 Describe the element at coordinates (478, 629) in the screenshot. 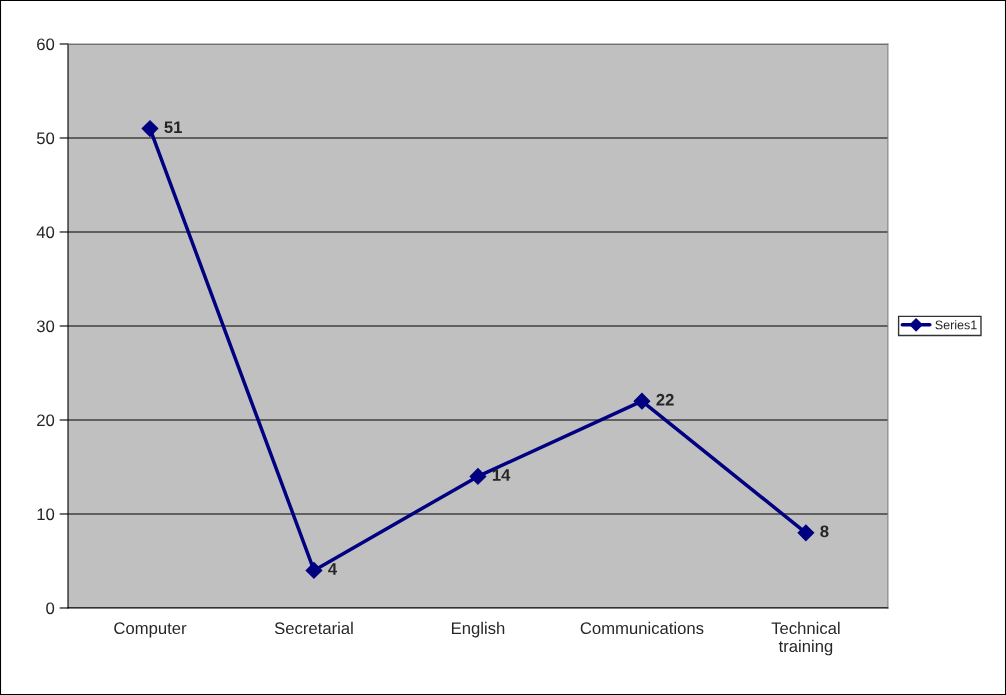

I see `x-tick-label: English` at that location.